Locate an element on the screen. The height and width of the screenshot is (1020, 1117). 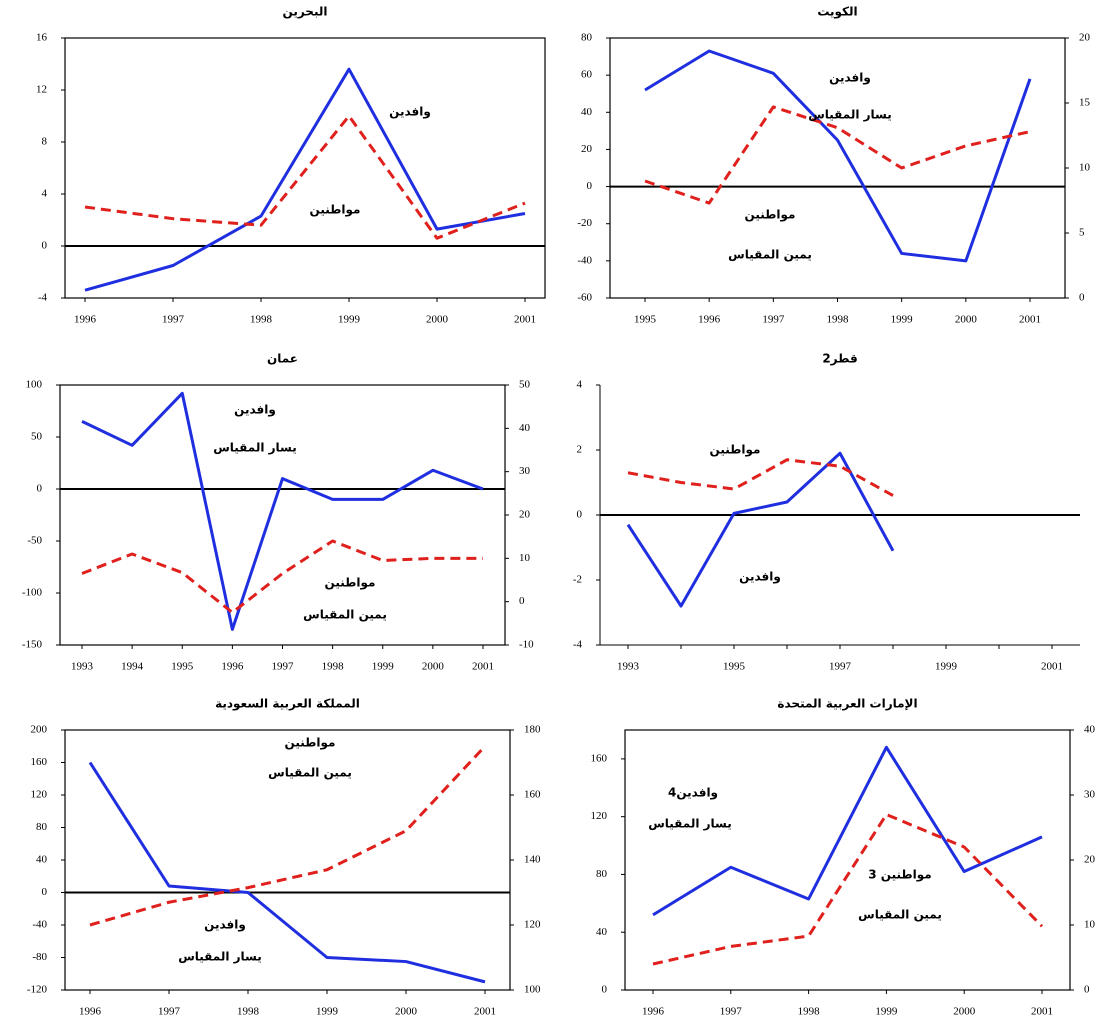
y-tick-label: 2 is located at coordinates (580, 450).